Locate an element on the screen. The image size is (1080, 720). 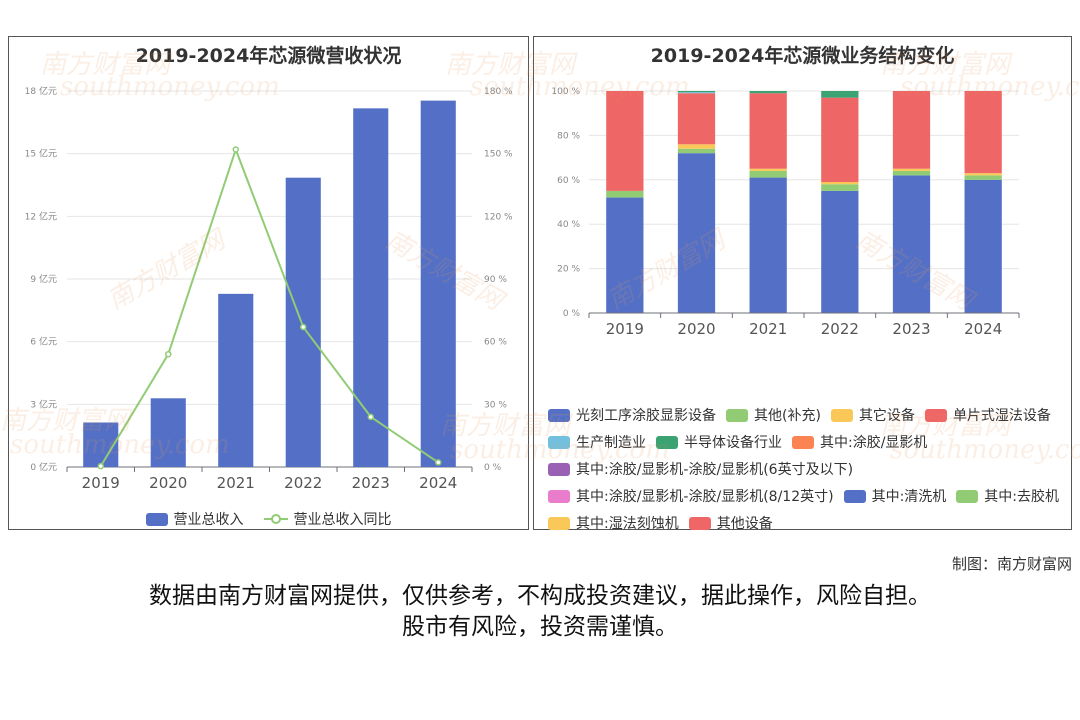
legend-item: 其中:清洗机 is located at coordinates (895, 496).